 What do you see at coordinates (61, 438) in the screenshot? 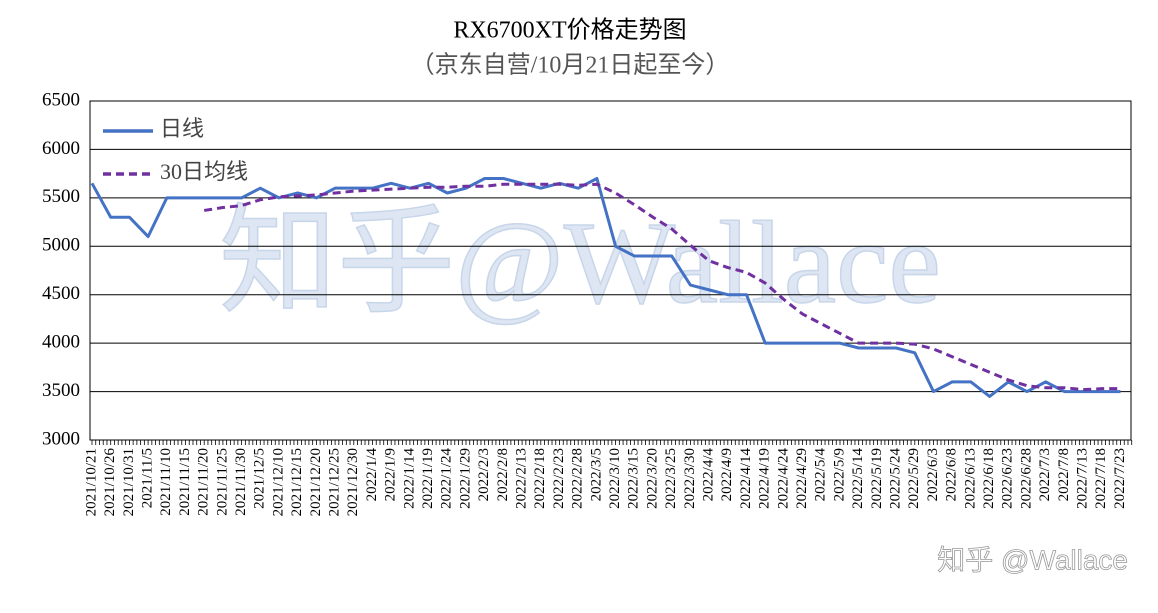
I see `y-tick-label: 3000` at bounding box center [61, 438].